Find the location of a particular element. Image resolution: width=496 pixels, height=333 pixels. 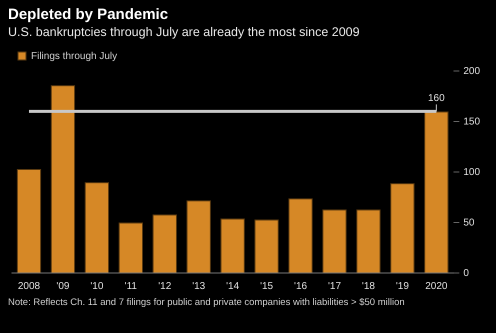

x-tick-label: 2008 is located at coordinates (29, 286).